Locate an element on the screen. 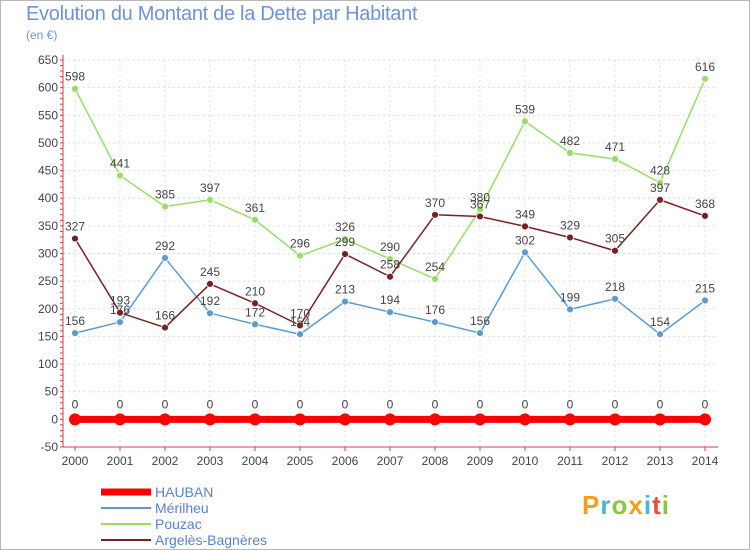 The width and height of the screenshot is (750, 550). logo-letter: P is located at coordinates (591, 505).